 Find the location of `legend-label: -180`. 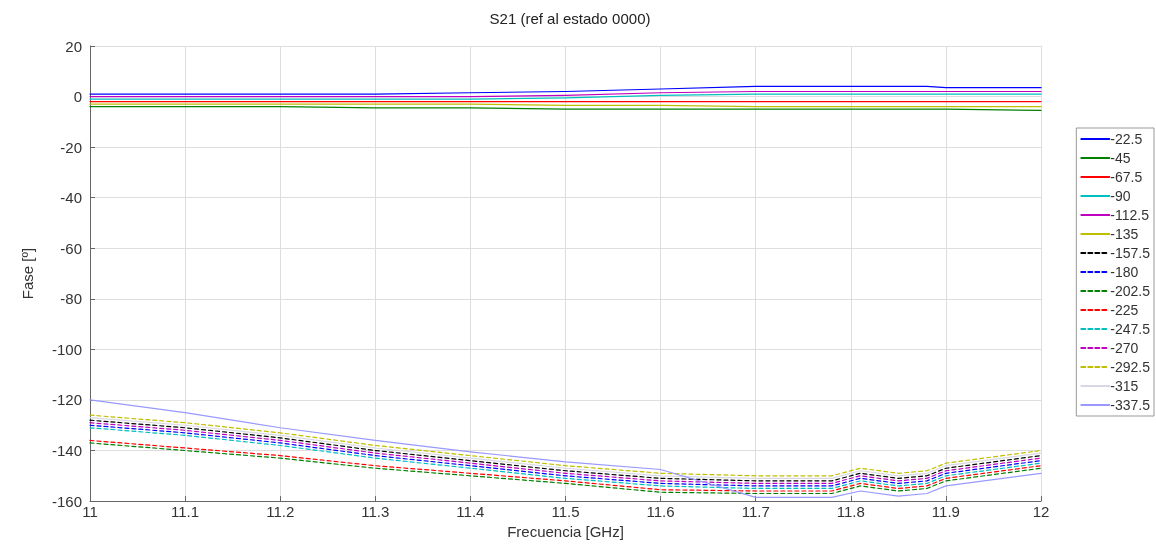

legend-label: -180 is located at coordinates (1124, 272).